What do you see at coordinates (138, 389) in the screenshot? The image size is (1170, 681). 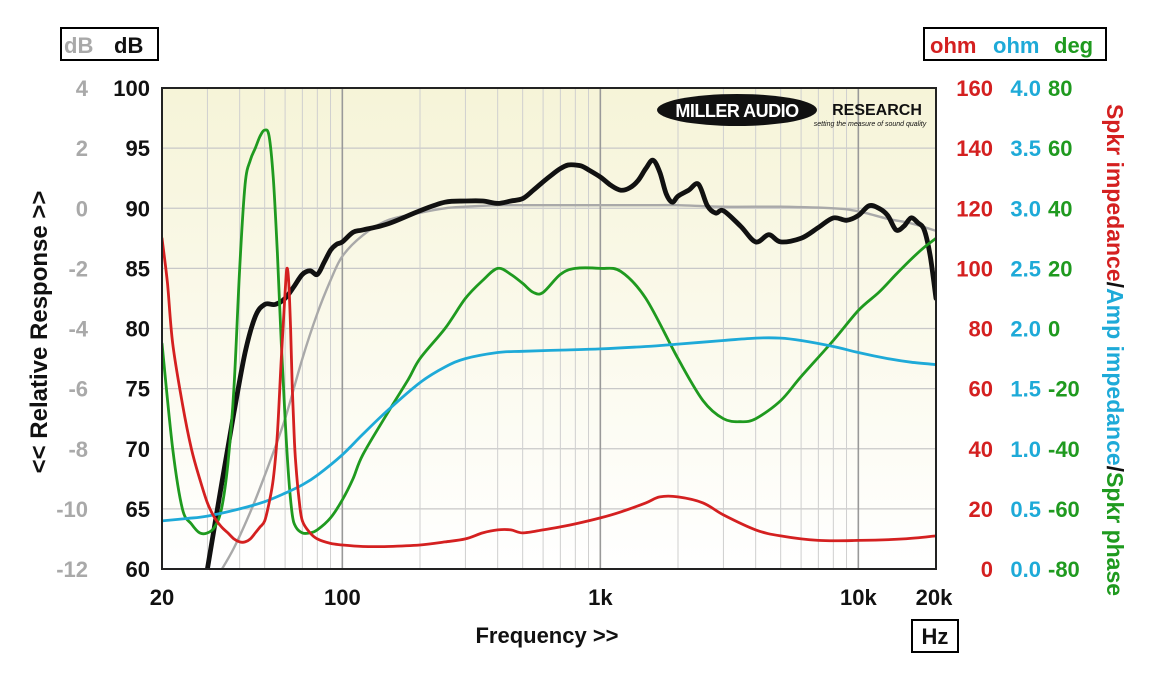 I see `absolute-db-tick: 75` at bounding box center [138, 389].